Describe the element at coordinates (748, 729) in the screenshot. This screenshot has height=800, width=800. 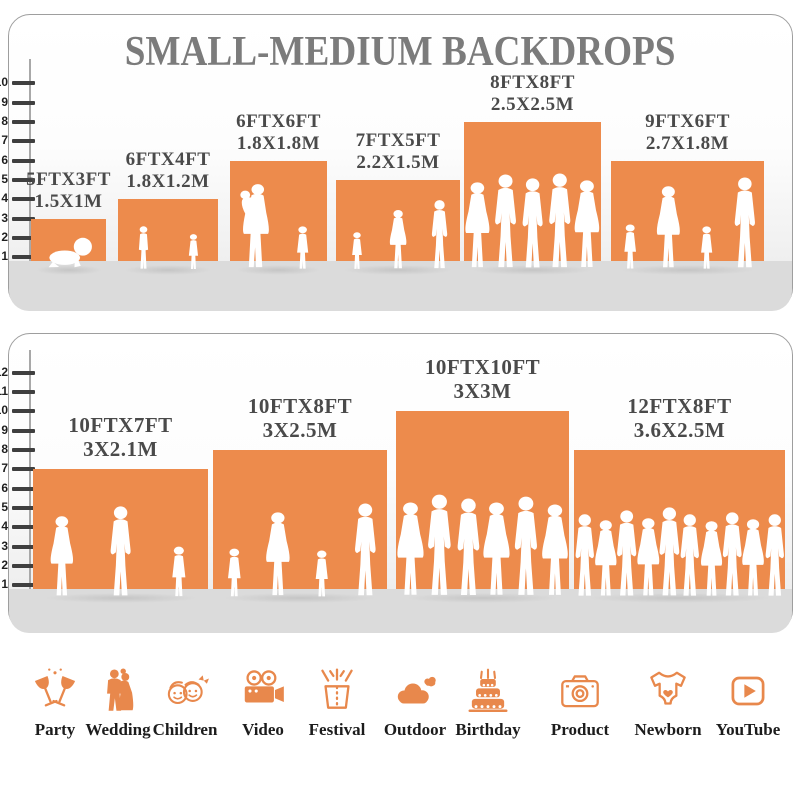
I see `category-label: YouTube` at that location.